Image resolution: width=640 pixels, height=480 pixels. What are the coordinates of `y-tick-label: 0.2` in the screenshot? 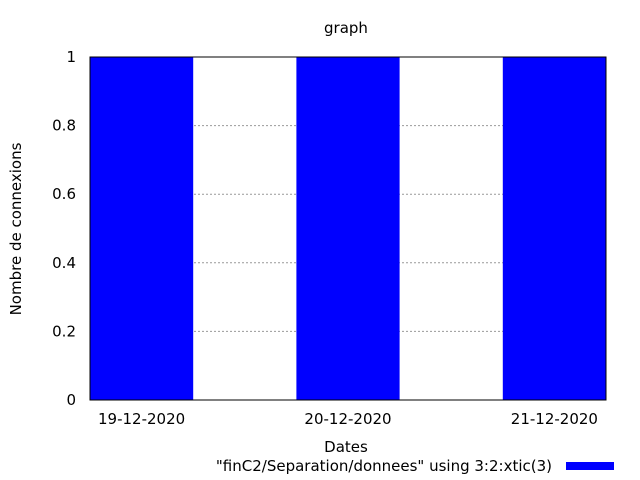 It's located at (64, 331).